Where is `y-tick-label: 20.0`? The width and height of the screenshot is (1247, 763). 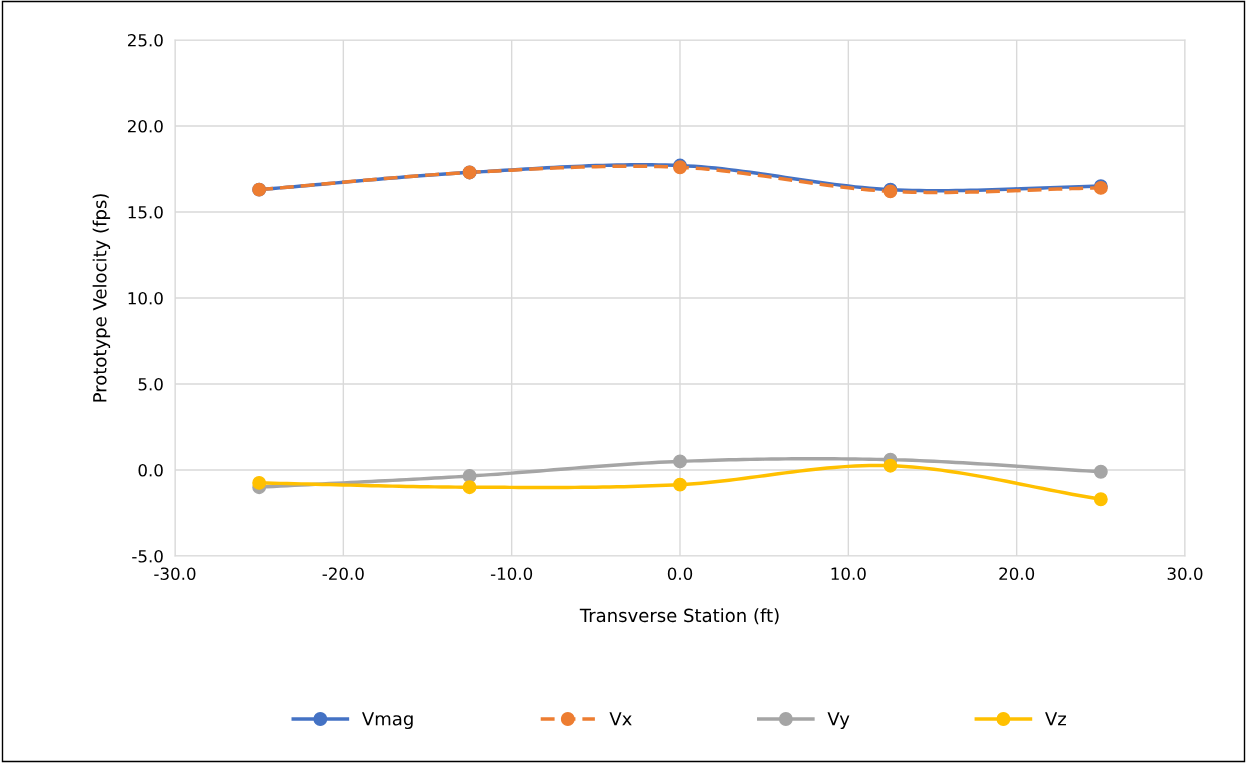
y-tick-label: 20.0 is located at coordinates (145, 126).